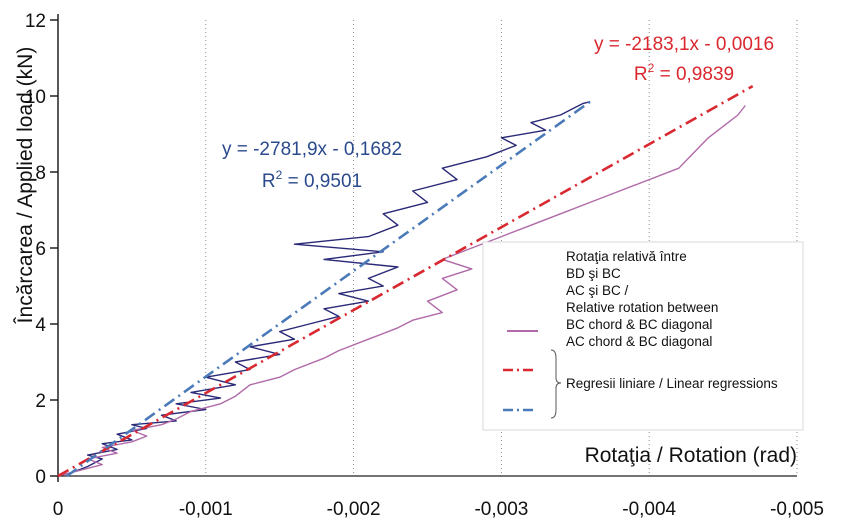 The width and height of the screenshot is (842, 520). What do you see at coordinates (312, 180) in the screenshot?
I see `equation-blue-r2: R2 = 0,9501` at bounding box center [312, 180].